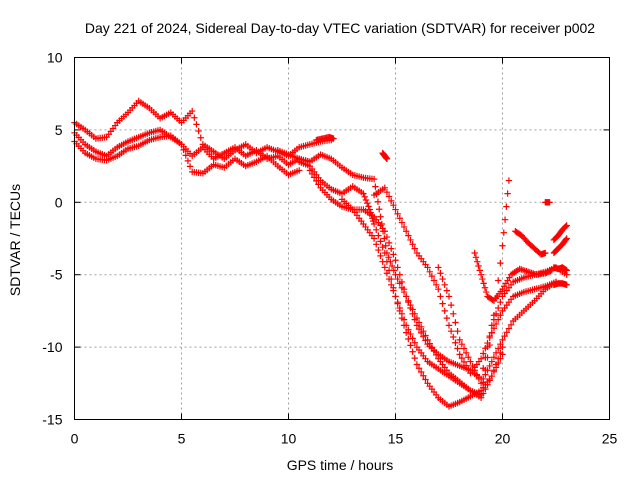  Describe the element at coordinates (340, 465) in the screenshot. I see `x-axis-title: GPS time / hours` at that location.